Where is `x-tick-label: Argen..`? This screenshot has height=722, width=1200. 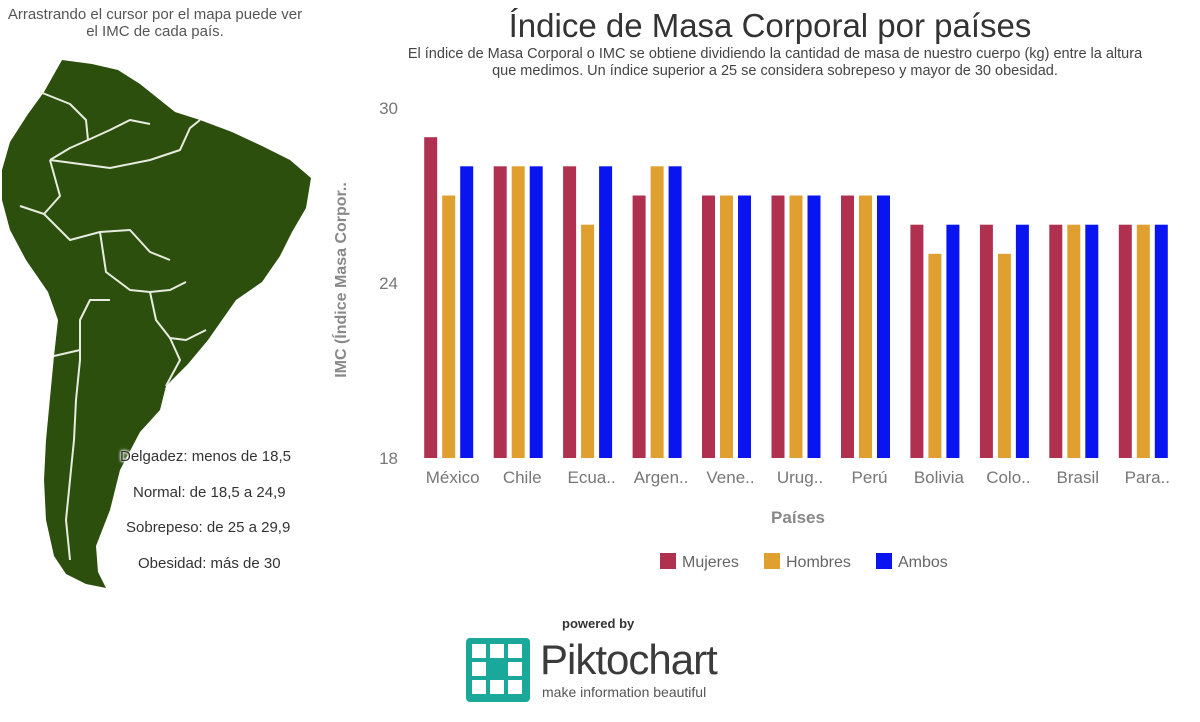
x-tick-label: Argen.. is located at coordinates (661, 477).